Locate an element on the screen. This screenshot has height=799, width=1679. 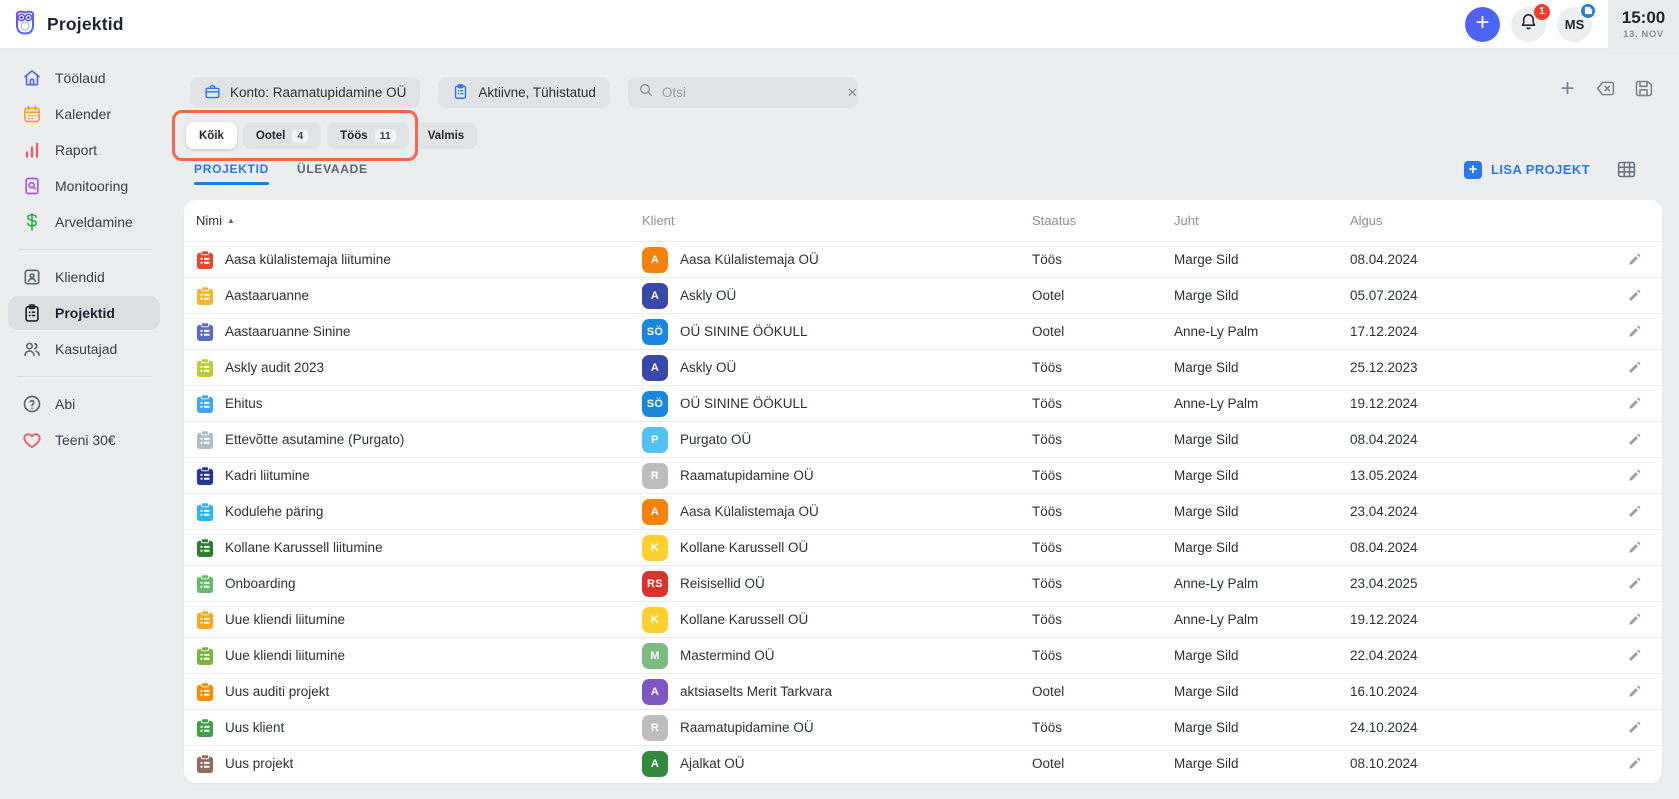
sidebar-item-kalender: Kalender is located at coordinates (84, 114).